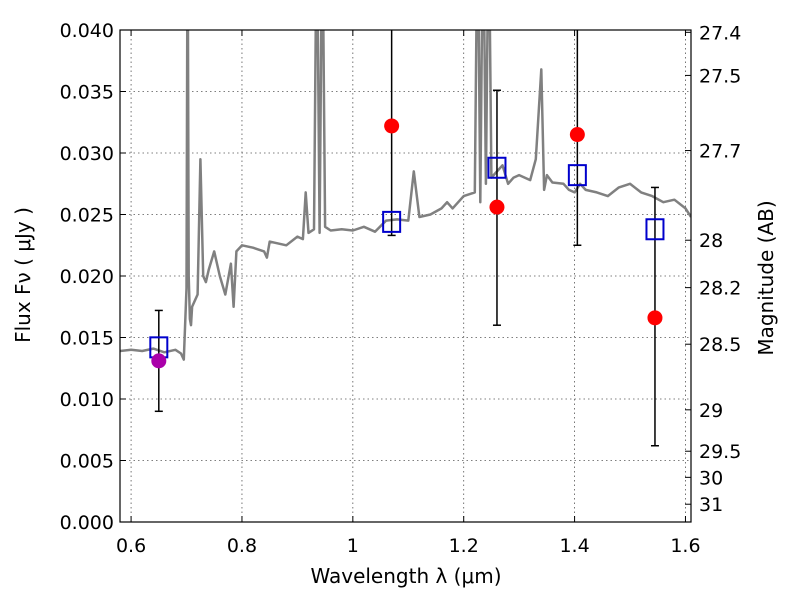 This screenshot has width=800, height=600. What do you see at coordinates (720, 289) in the screenshot?
I see `mag-tick-label: 28.2` at bounding box center [720, 289].